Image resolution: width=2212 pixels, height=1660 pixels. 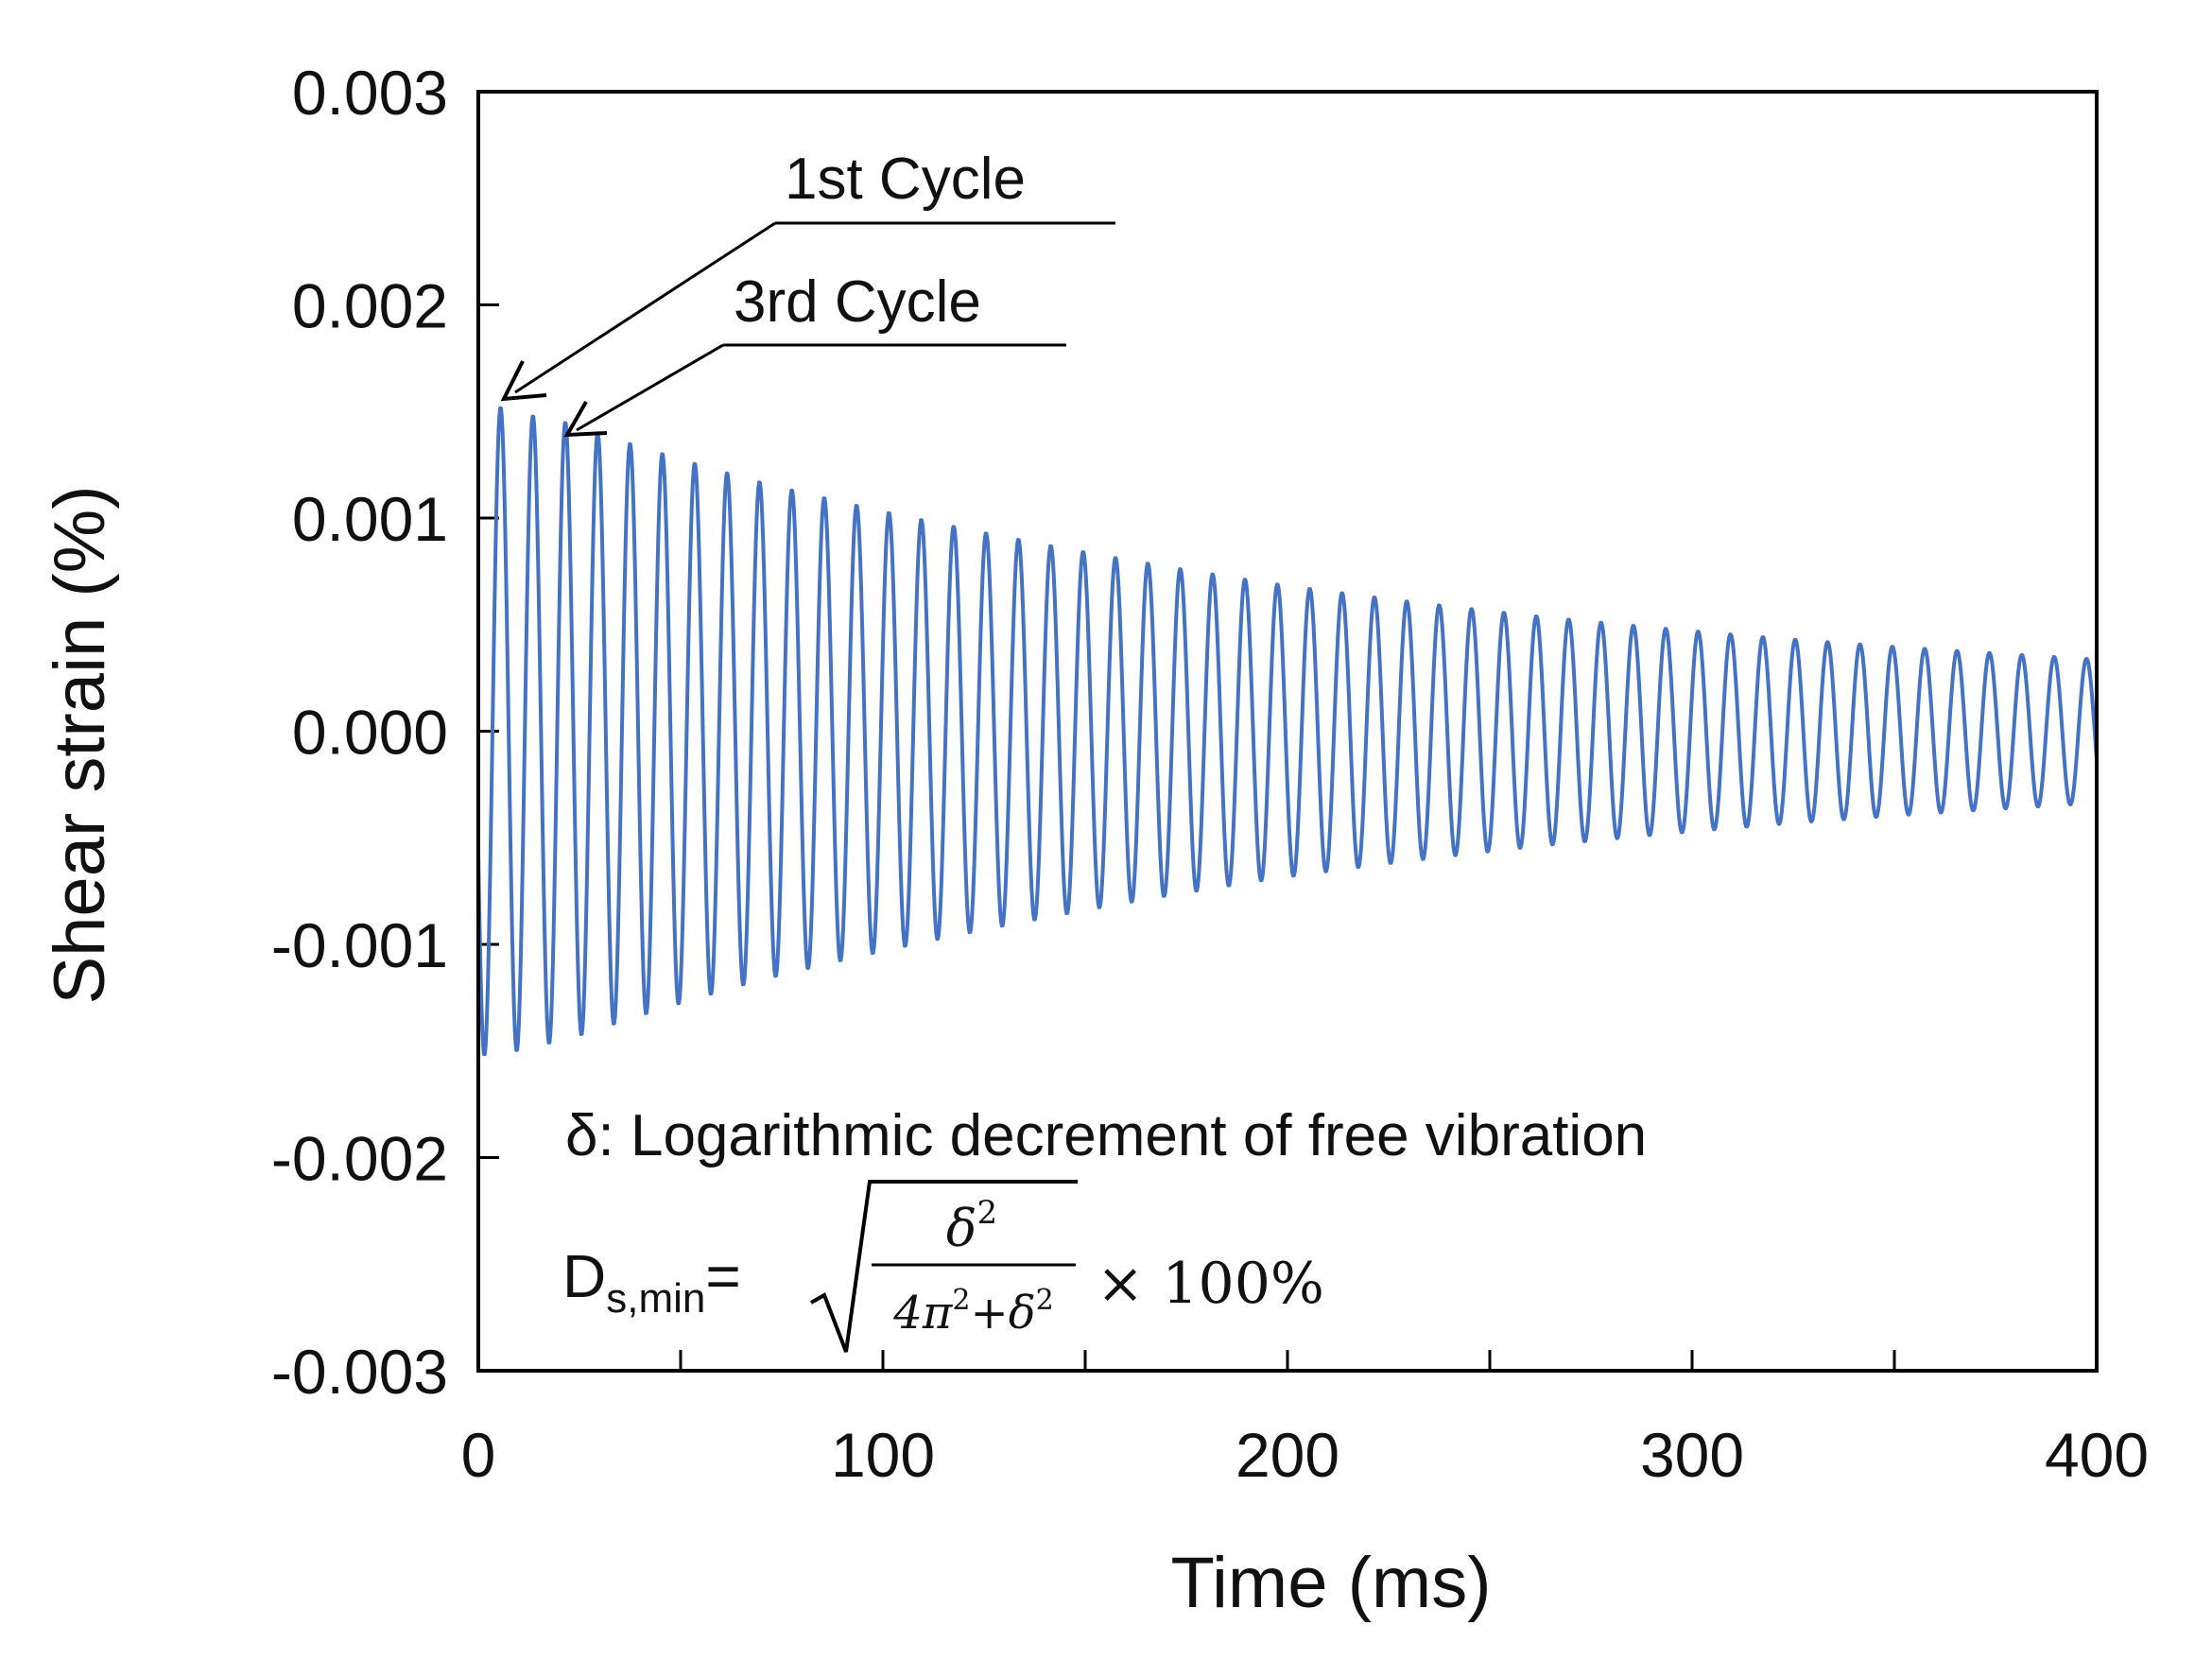 I want to click on formula-den-exp1: 2, so click(x=961, y=1300).